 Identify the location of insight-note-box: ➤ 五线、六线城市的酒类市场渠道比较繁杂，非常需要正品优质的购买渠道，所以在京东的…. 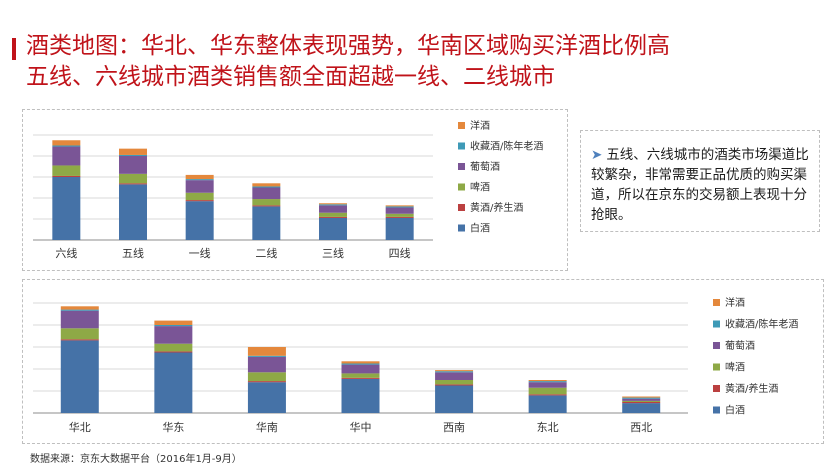
(700, 181).